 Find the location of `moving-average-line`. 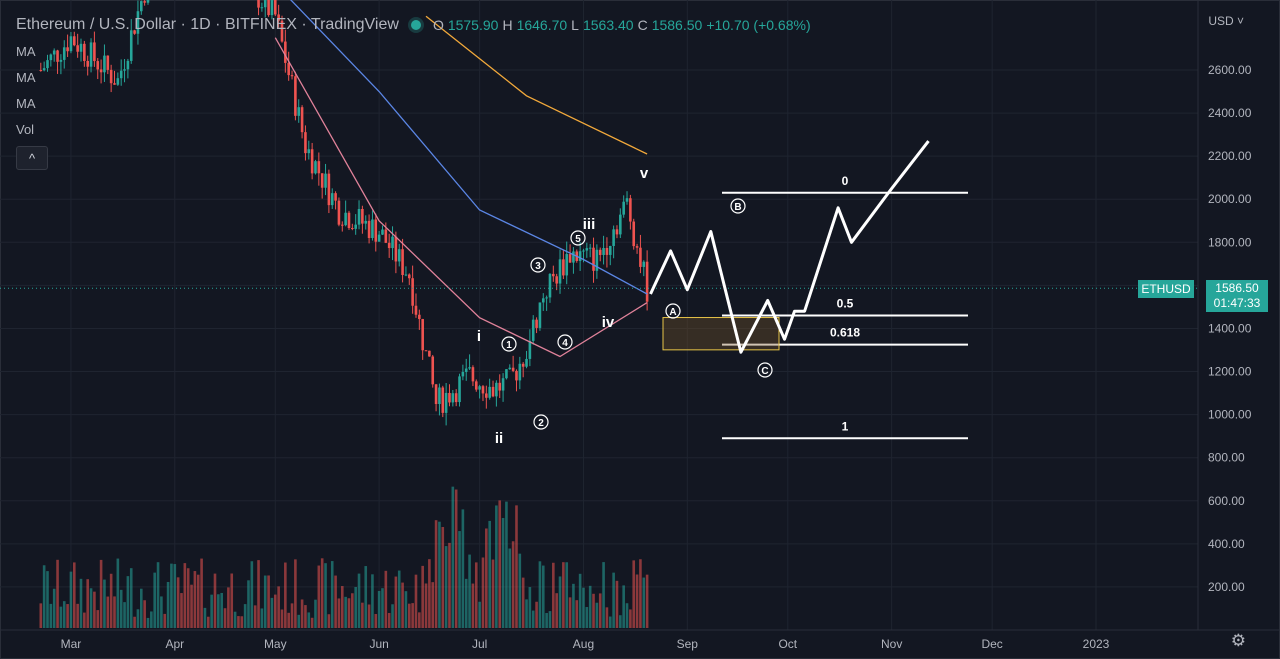

moving-average-line is located at coordinates (536, 85).